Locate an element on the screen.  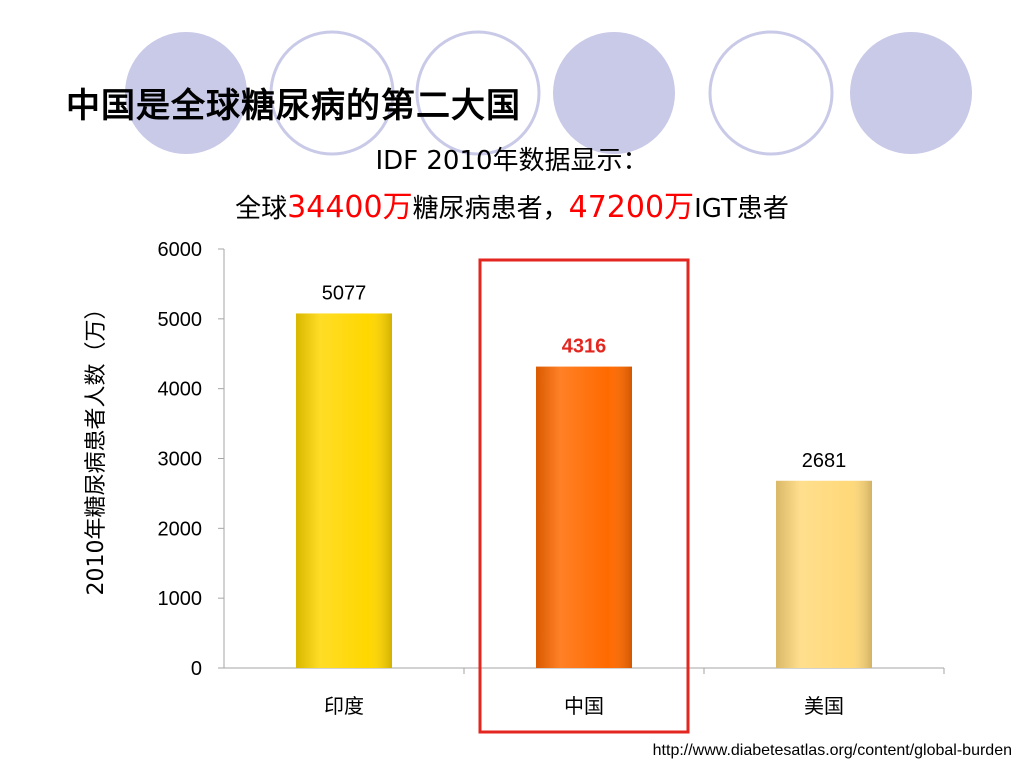
y-axis-label: 2010年糖尿病患者人数（万） is located at coordinates (96, 447).